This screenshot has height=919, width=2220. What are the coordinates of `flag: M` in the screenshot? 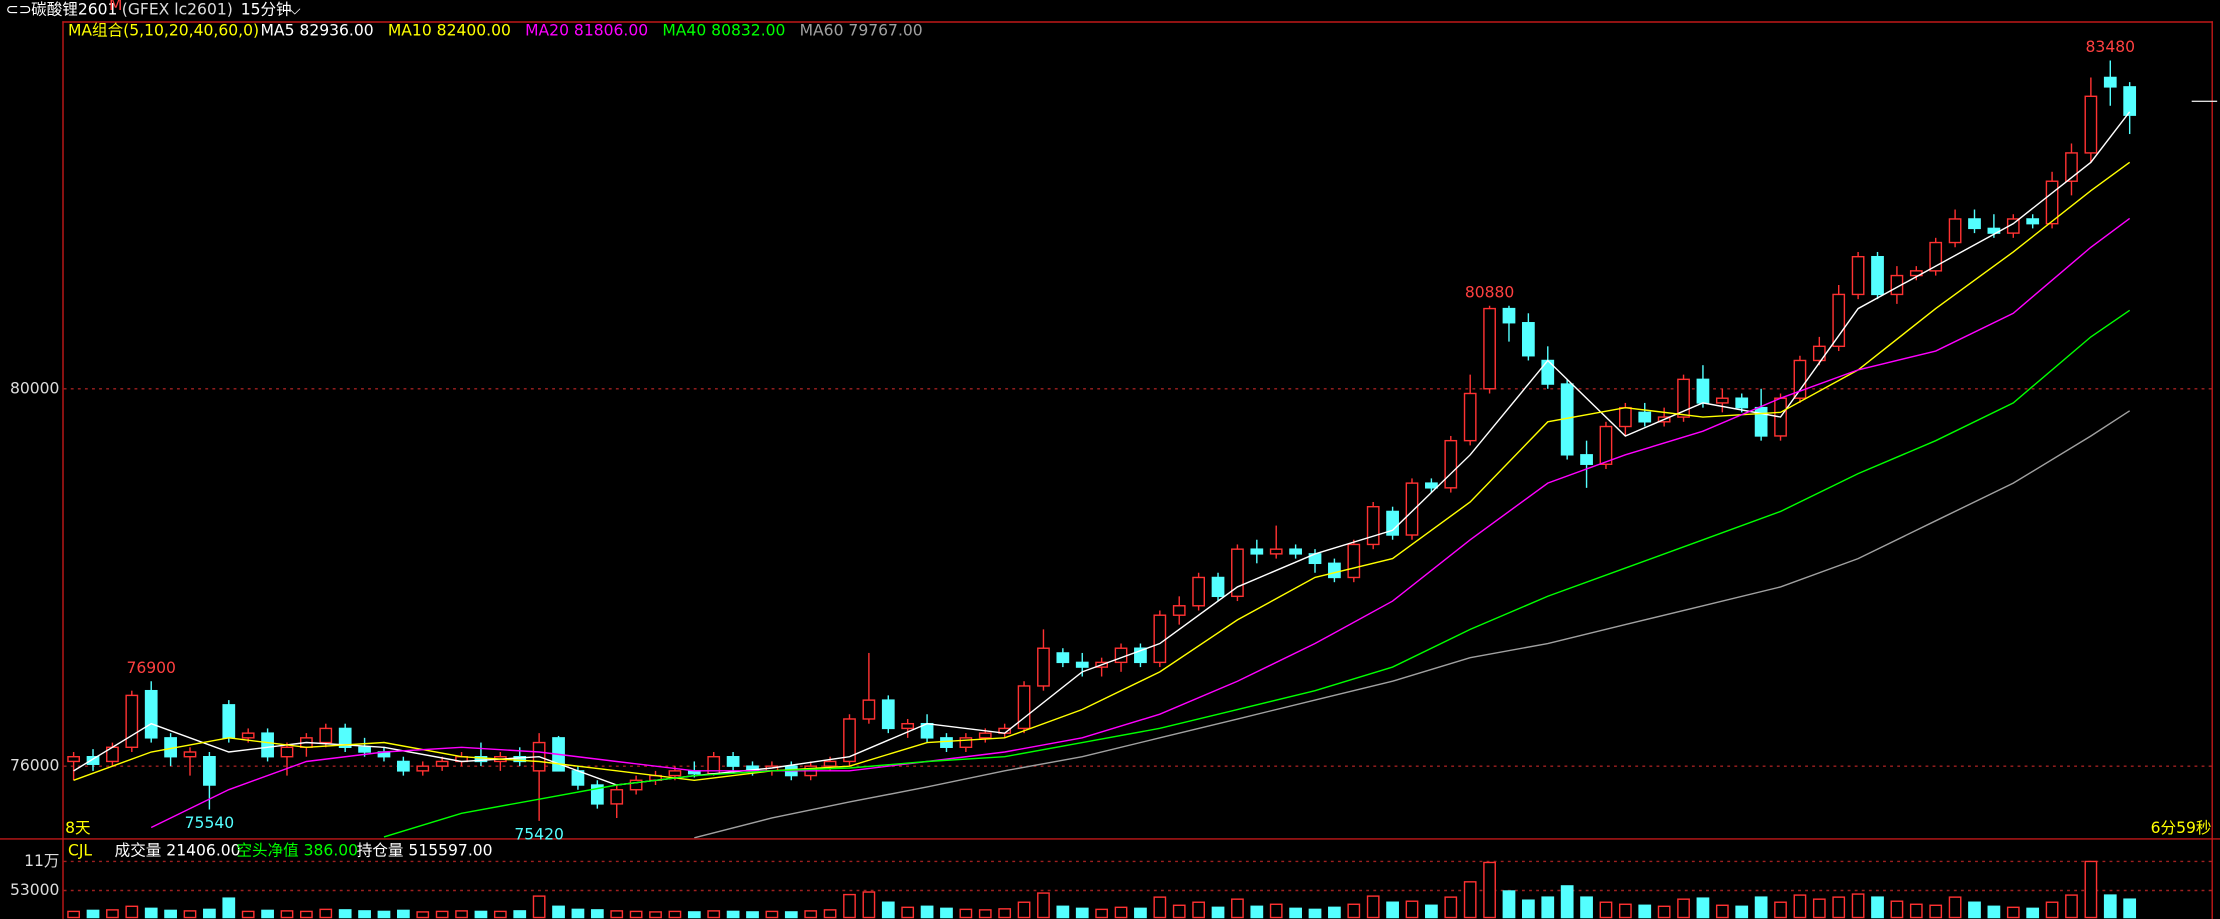 It's located at (115, 7).